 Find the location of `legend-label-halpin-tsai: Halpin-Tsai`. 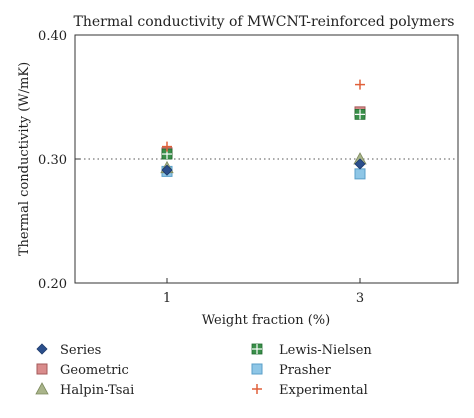

legend-label-halpin-tsai: Halpin-Tsai is located at coordinates (97, 390).